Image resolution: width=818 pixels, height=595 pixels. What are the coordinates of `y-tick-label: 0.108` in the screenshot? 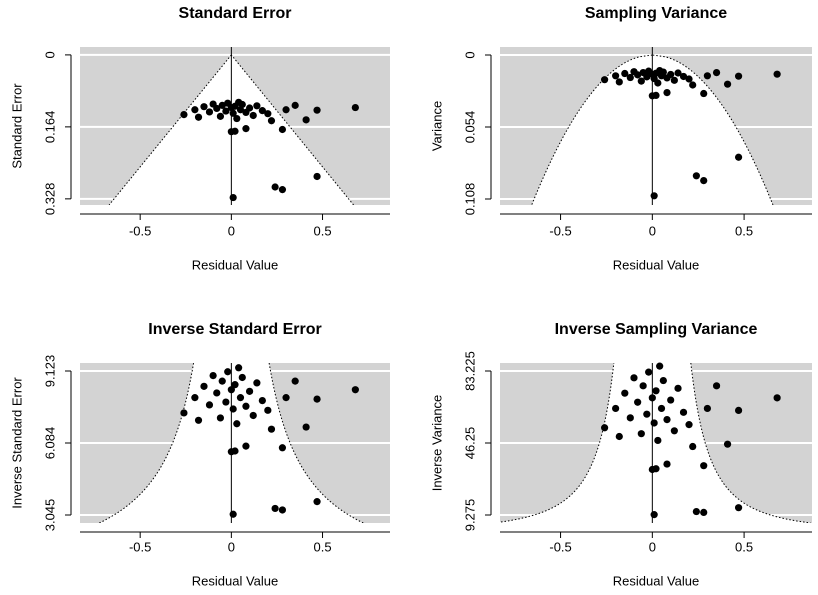 It's located at (469, 199).